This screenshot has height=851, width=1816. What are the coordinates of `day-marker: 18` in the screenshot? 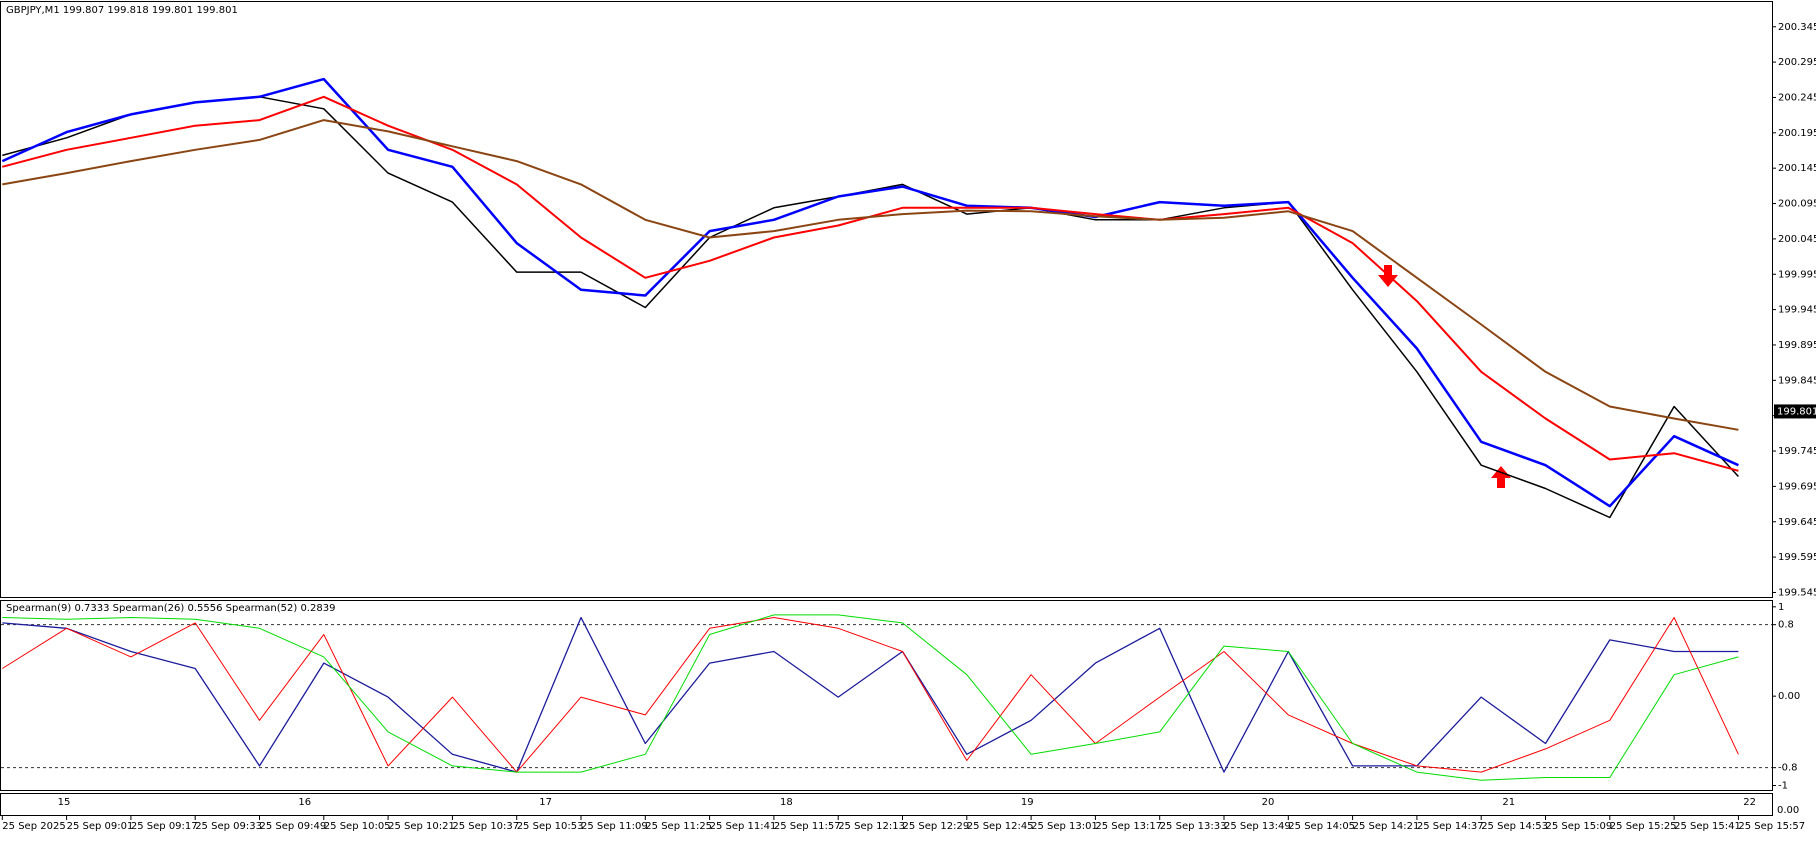 It's located at (786, 802).